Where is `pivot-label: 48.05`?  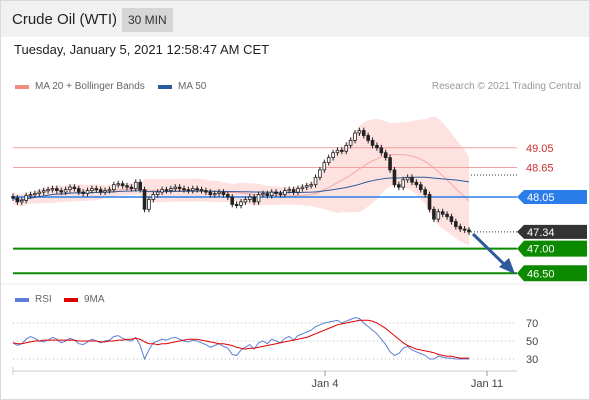 pivot-label: 48.05 is located at coordinates (541, 198).